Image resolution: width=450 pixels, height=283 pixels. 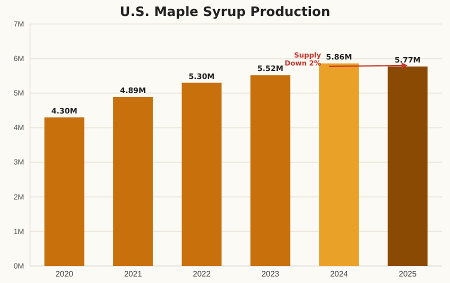 I want to click on x-tick-label: 2022, so click(x=202, y=274).